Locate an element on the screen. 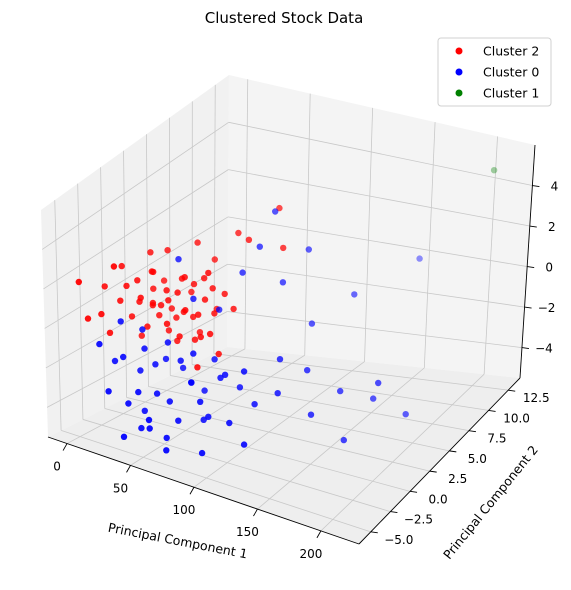 The image size is (571, 590). z-tick-label: 0 is located at coordinates (549, 268).